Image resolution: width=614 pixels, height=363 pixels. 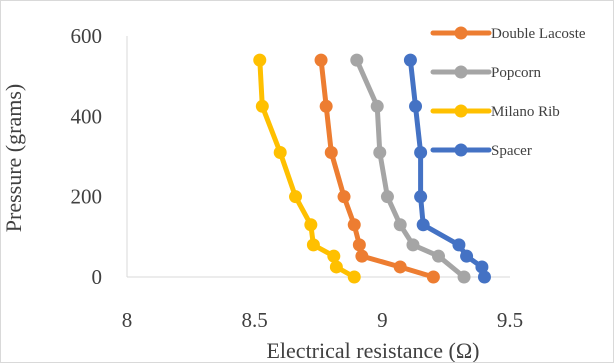 What do you see at coordinates (508, 92) in the screenshot?
I see `legend: Double Lacoste Popcorn Milano Rib Spacer` at bounding box center [508, 92].